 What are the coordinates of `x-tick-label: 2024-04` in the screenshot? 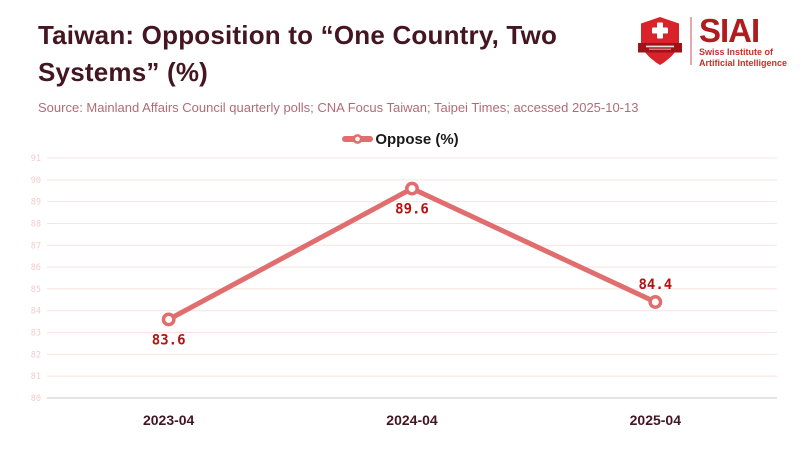 It's located at (412, 420).